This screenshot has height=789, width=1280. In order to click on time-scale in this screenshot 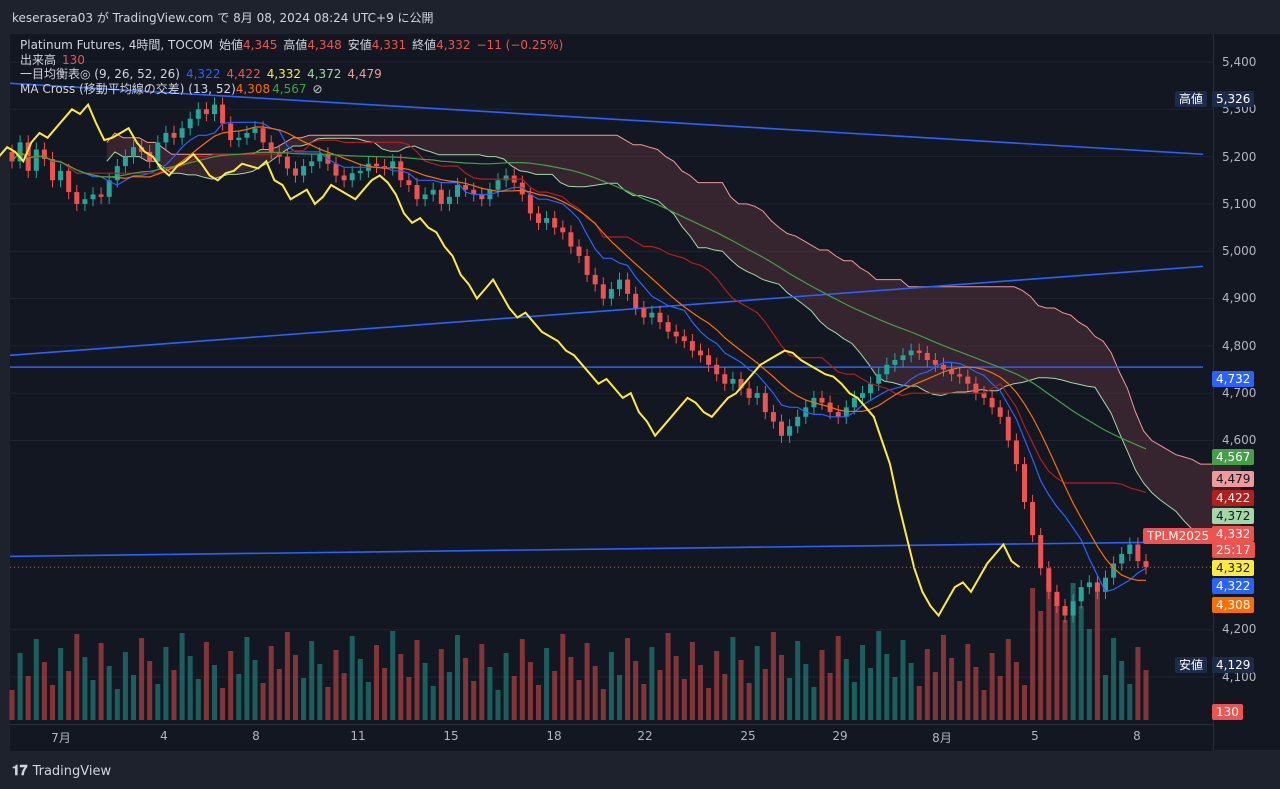, I will do `click(611, 737)`.